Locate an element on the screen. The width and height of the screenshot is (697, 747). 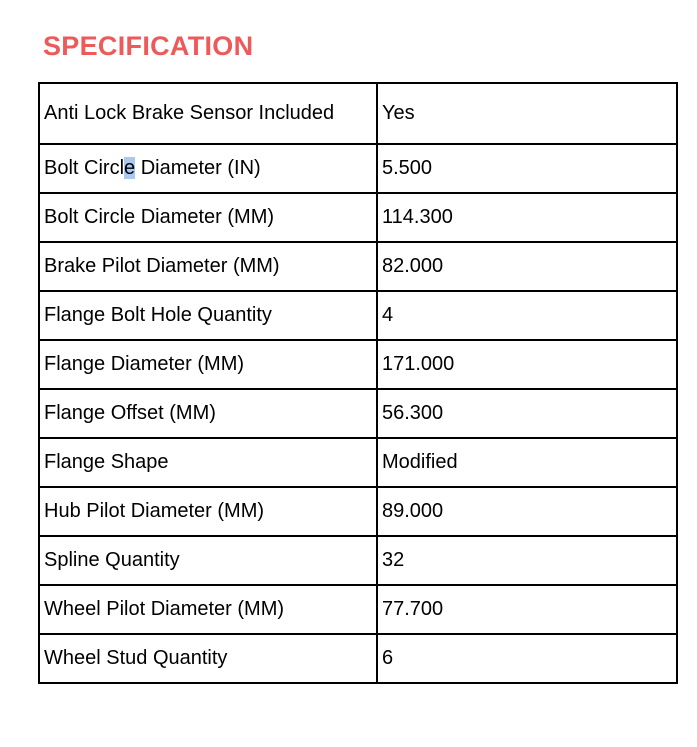
spec-label: Flange Bolt Hole Quantity is located at coordinates (208, 315).